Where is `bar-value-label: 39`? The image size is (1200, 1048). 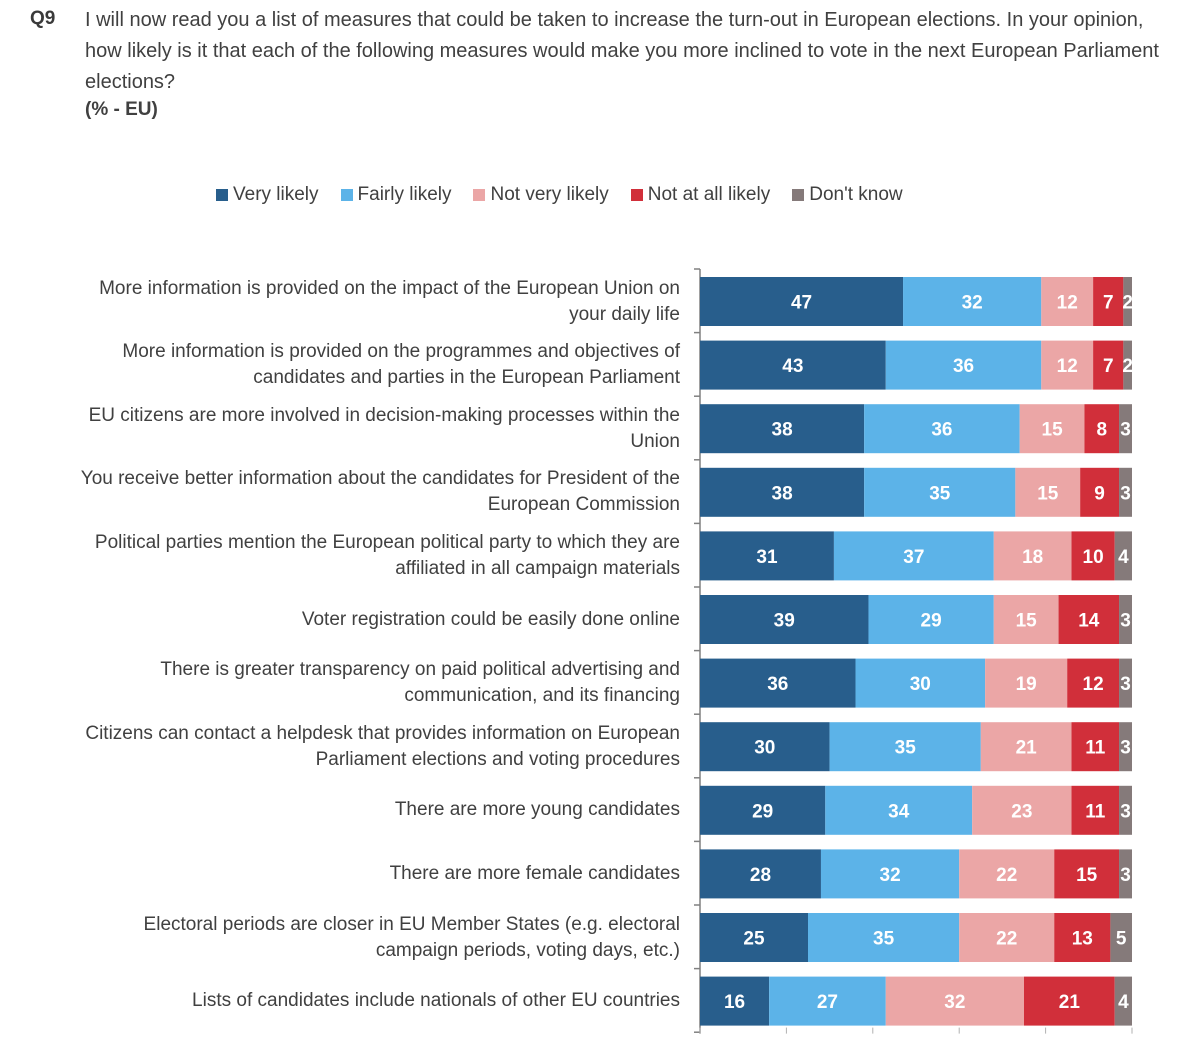 bar-value-label: 39 is located at coordinates (784, 621).